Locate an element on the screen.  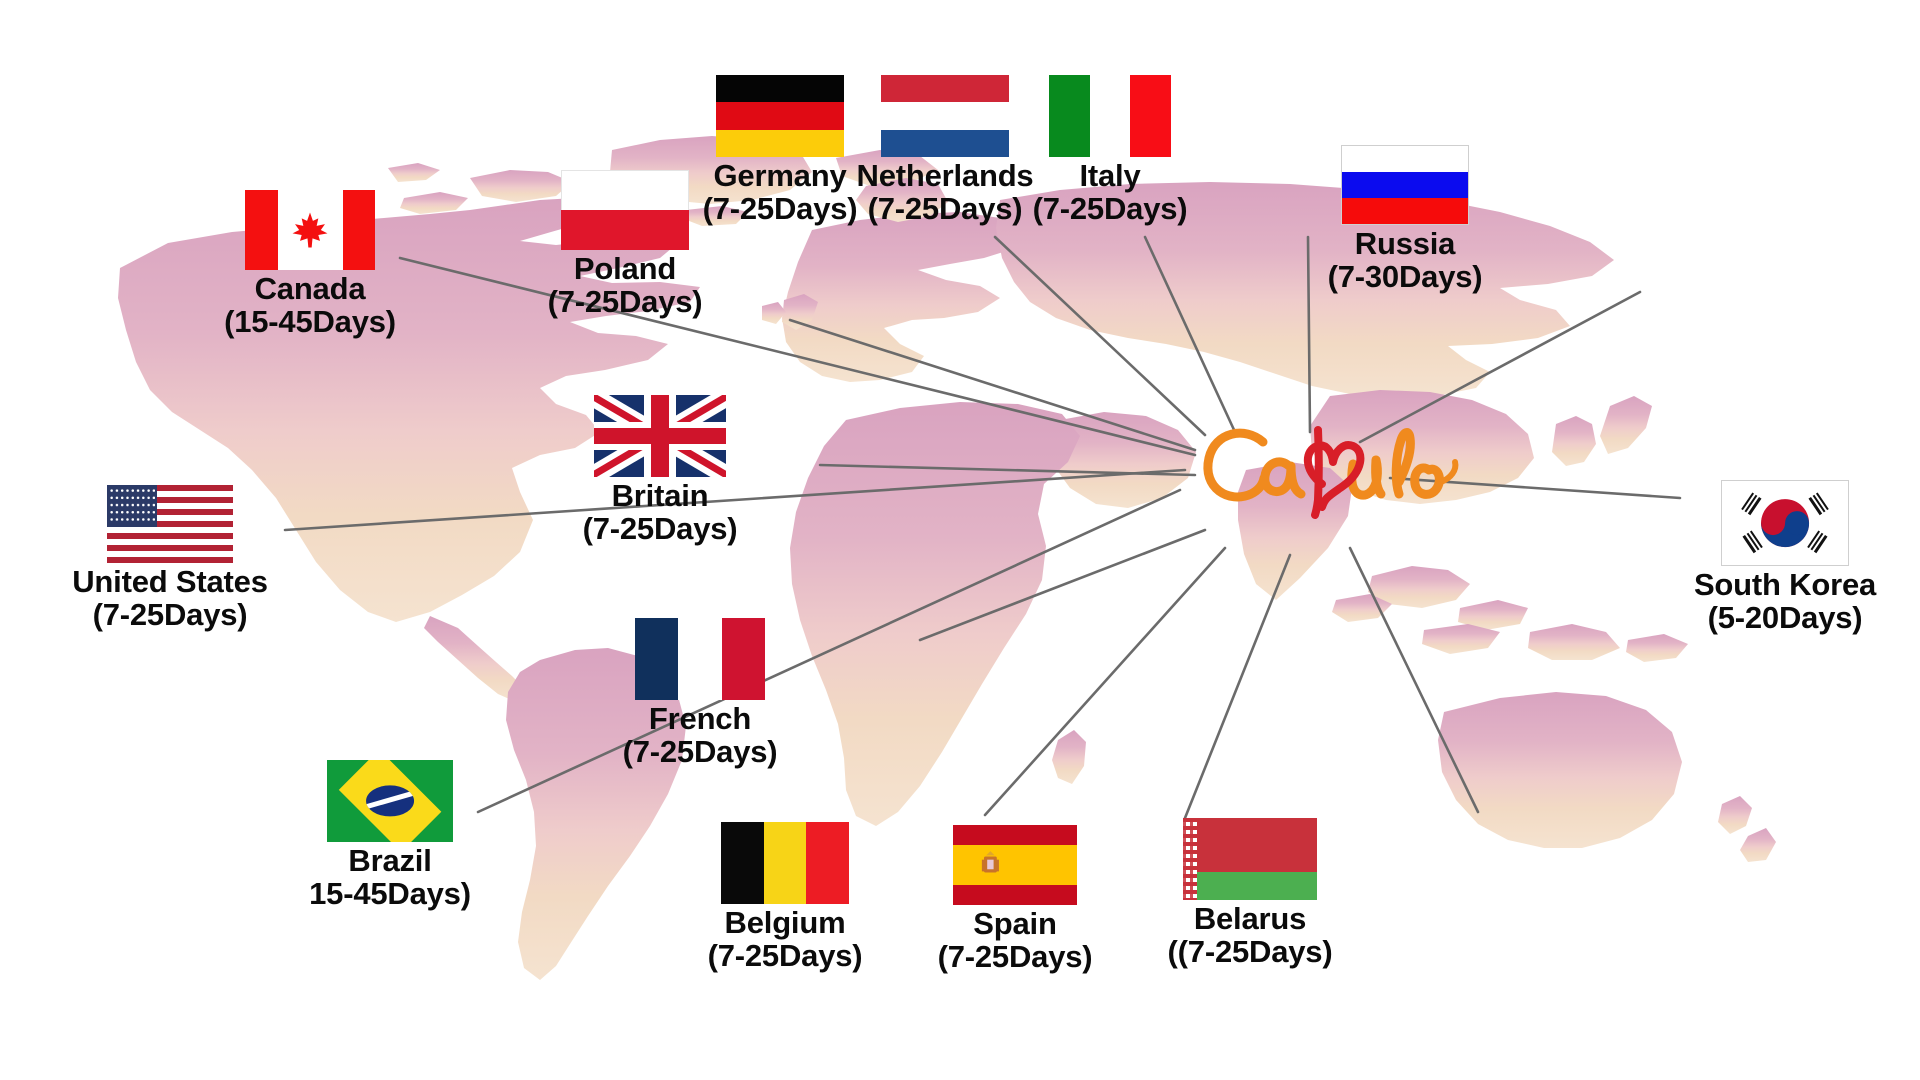
connector-spain is located at coordinates (1237, 686).